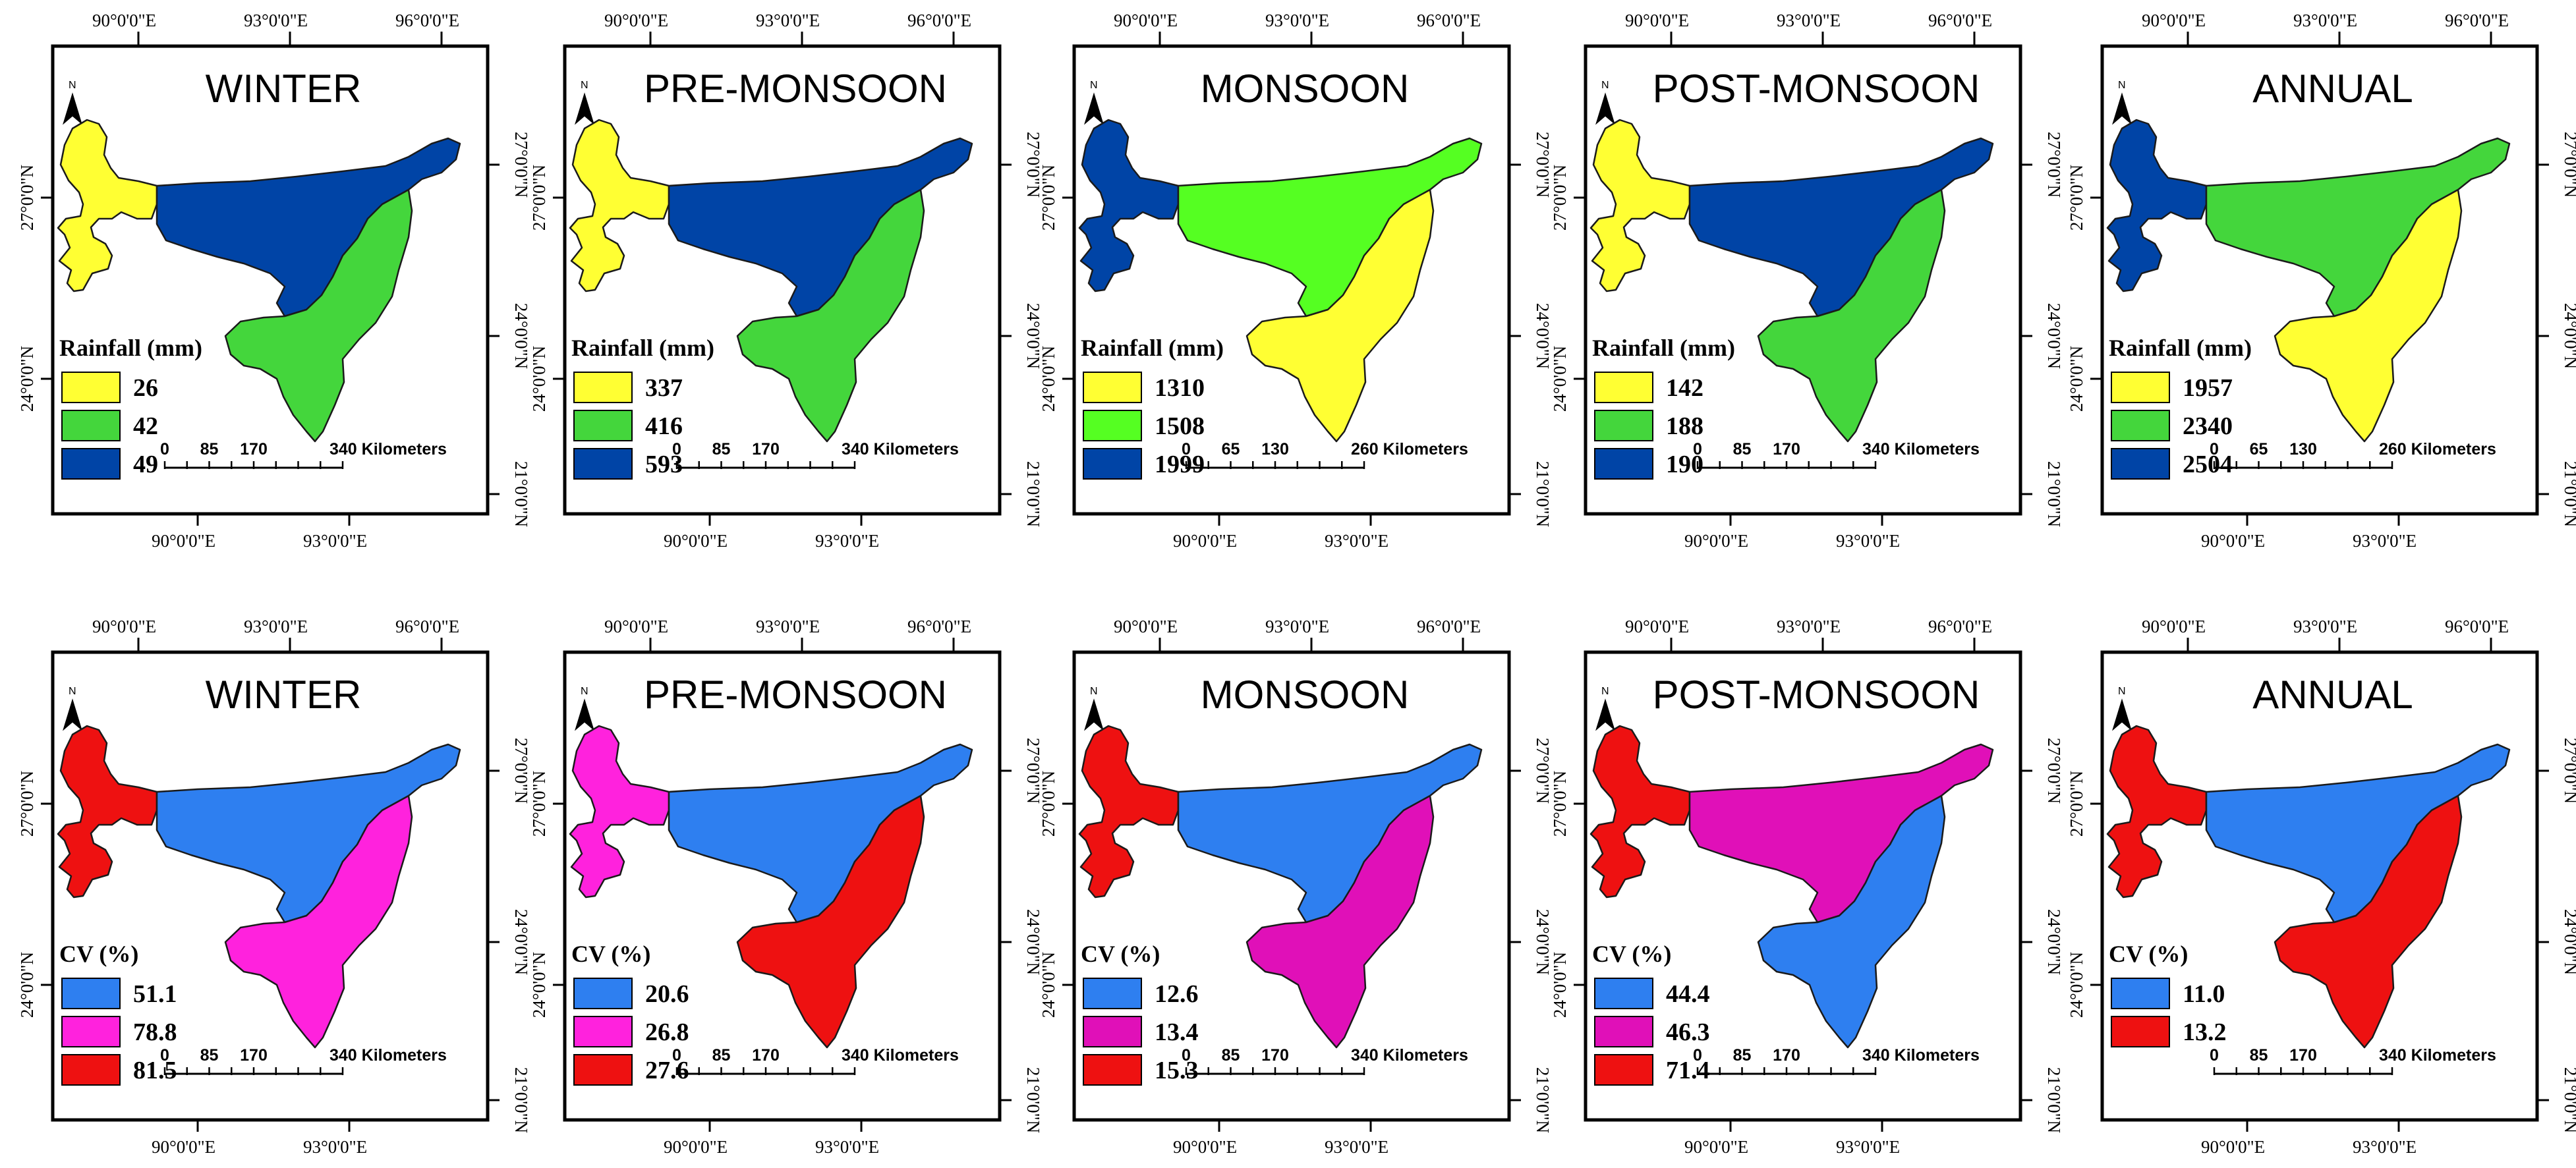 The width and height of the screenshot is (2576, 1168). Describe the element at coordinates (1684, 388) in the screenshot. I see `legend-label: 142` at that location.